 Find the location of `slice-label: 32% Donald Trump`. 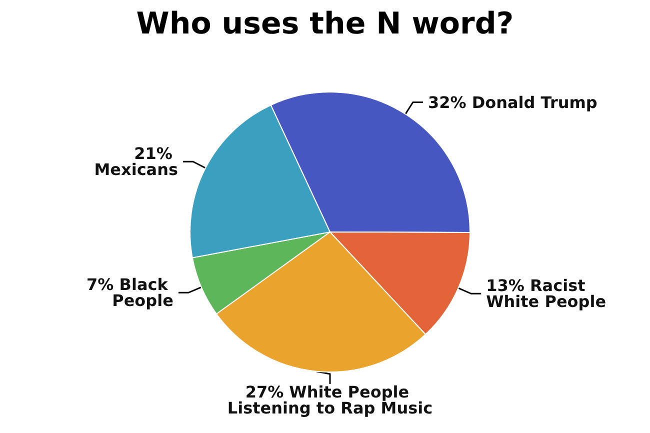

slice-label: 32% Donald Trump is located at coordinates (513, 102).